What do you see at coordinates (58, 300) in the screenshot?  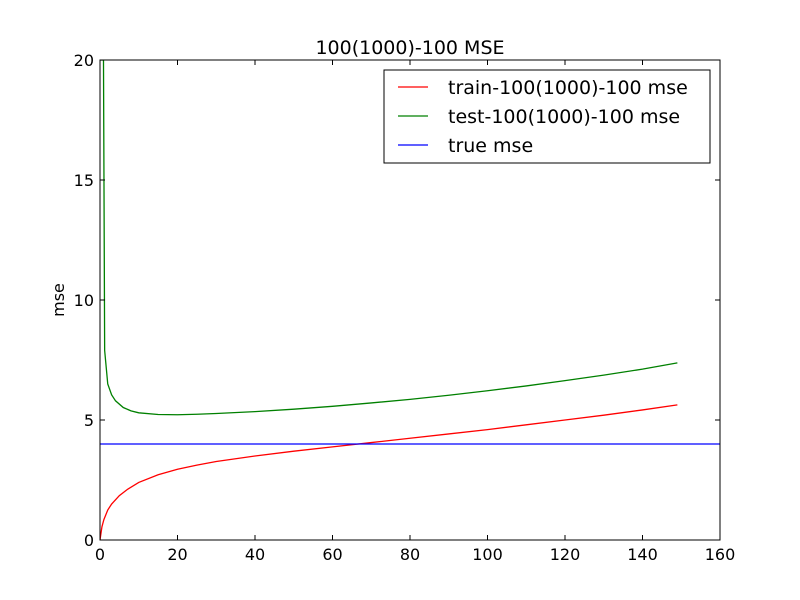 I see `y-axis-label: mse` at bounding box center [58, 300].